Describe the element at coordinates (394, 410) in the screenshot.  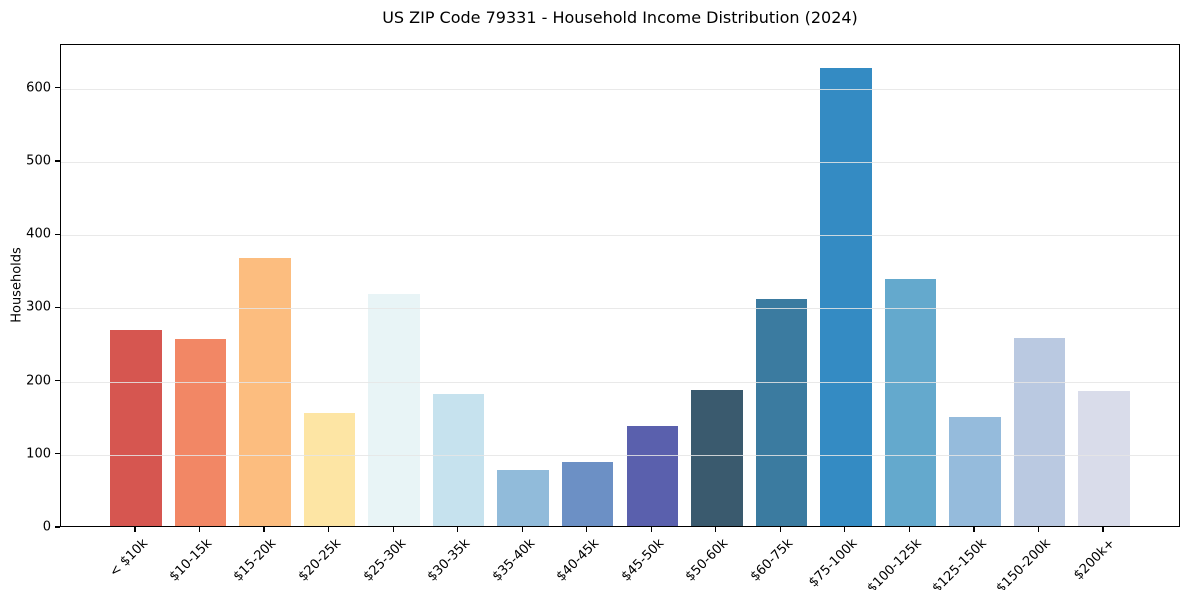
I see `bar-$25-30k` at that location.